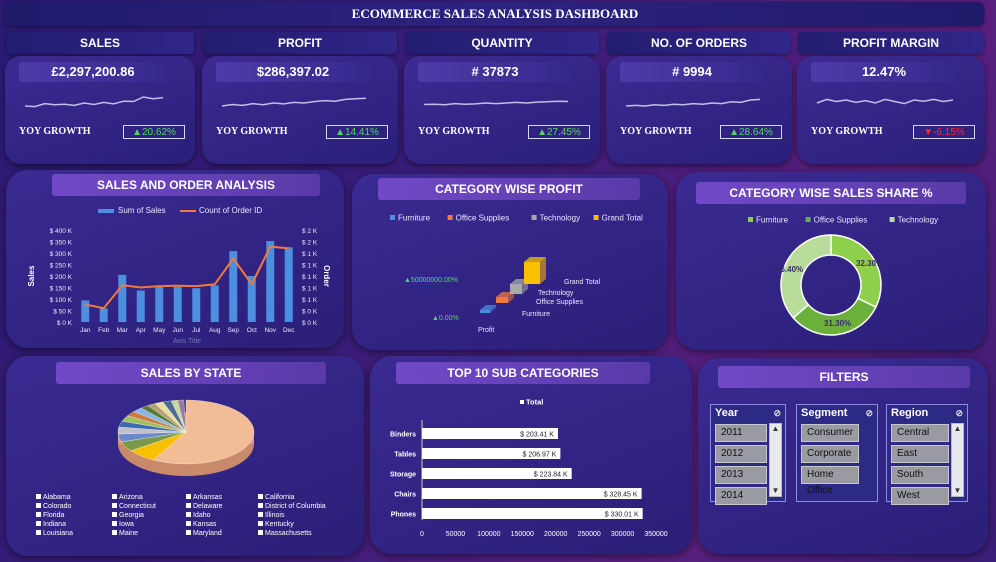  Describe the element at coordinates (830, 433) in the screenshot. I see `filter-item-consumer: Consumer` at that location.